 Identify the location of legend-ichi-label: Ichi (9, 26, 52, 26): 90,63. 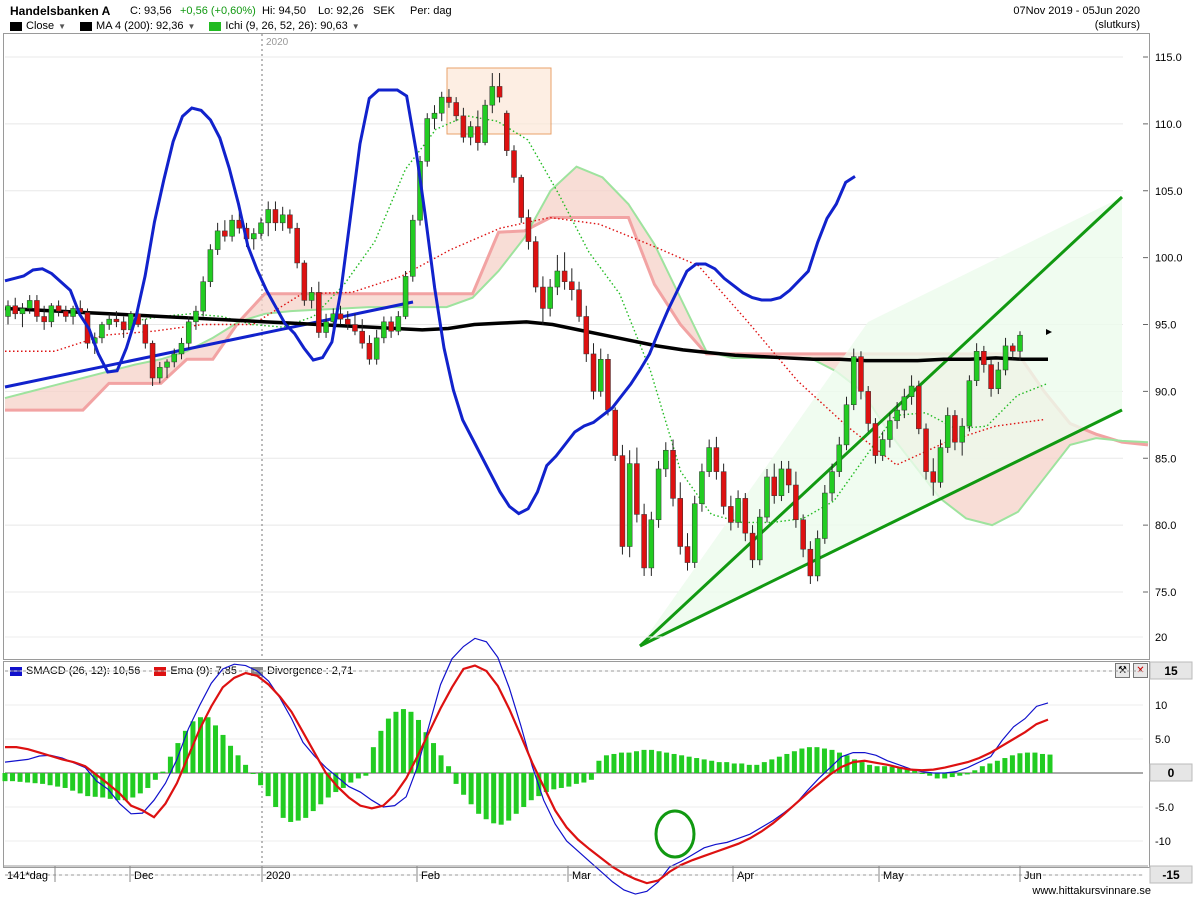
(286, 26).